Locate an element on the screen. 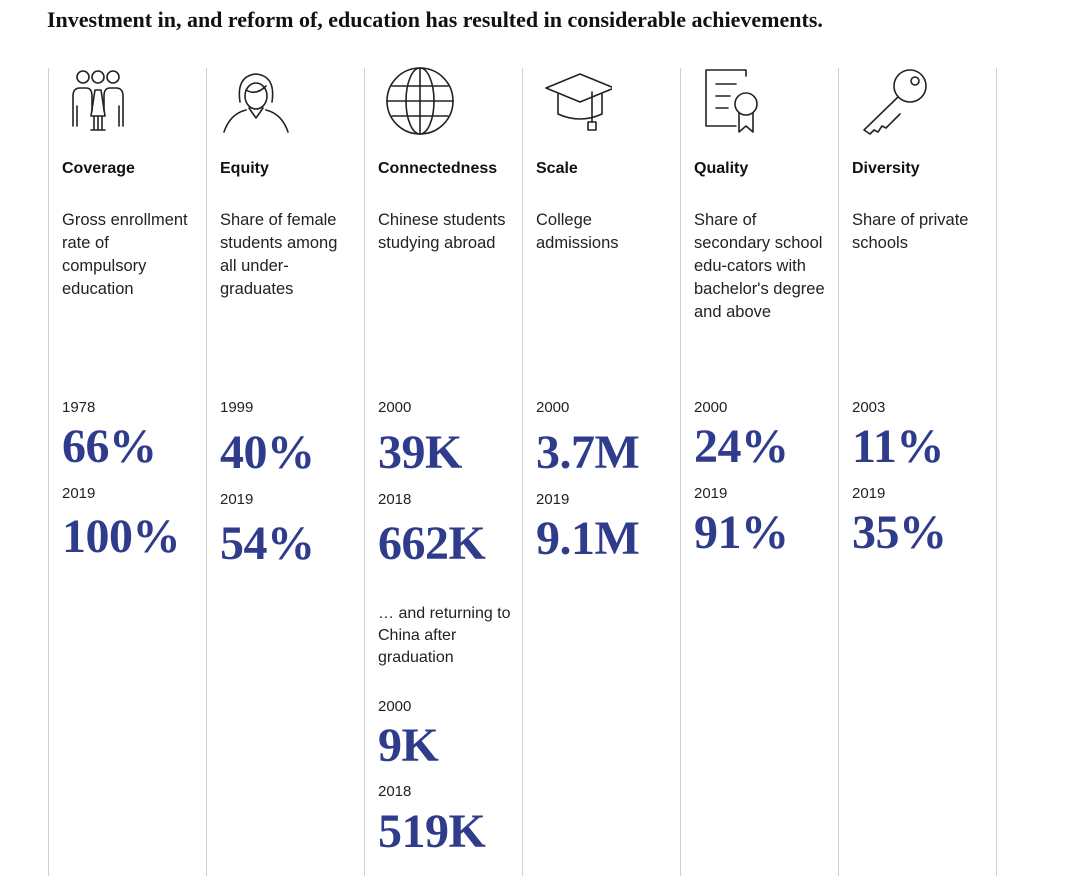 This screenshot has height=886, width=1080. stat-value: 11% is located at coordinates (898, 446).